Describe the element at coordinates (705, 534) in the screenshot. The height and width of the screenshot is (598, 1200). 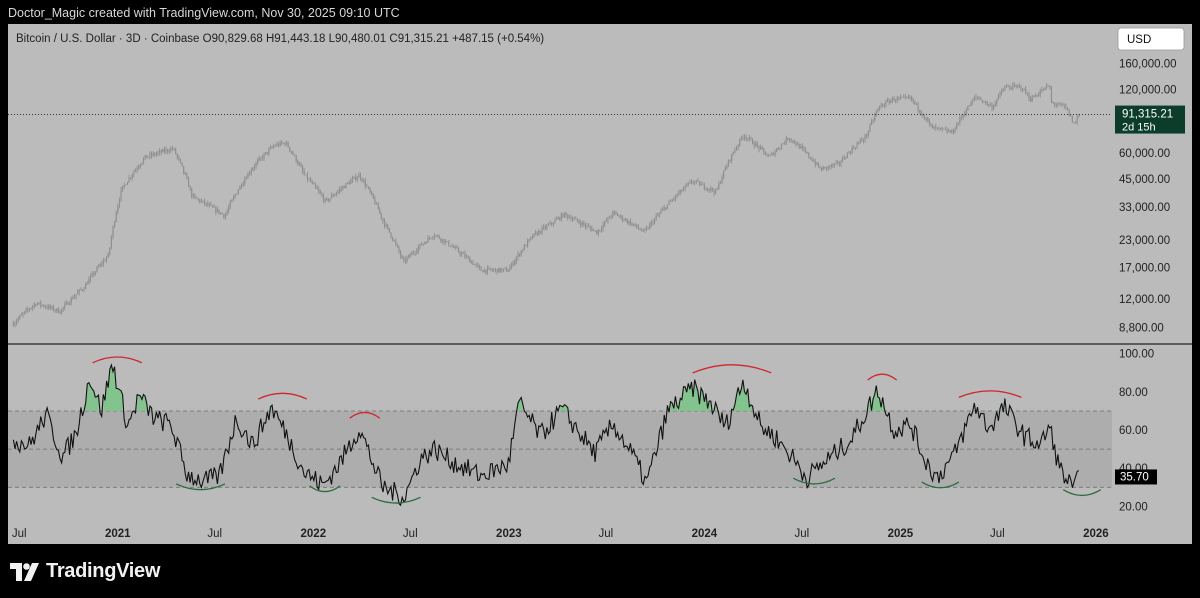
I see `time-axis-label: 2024` at that location.